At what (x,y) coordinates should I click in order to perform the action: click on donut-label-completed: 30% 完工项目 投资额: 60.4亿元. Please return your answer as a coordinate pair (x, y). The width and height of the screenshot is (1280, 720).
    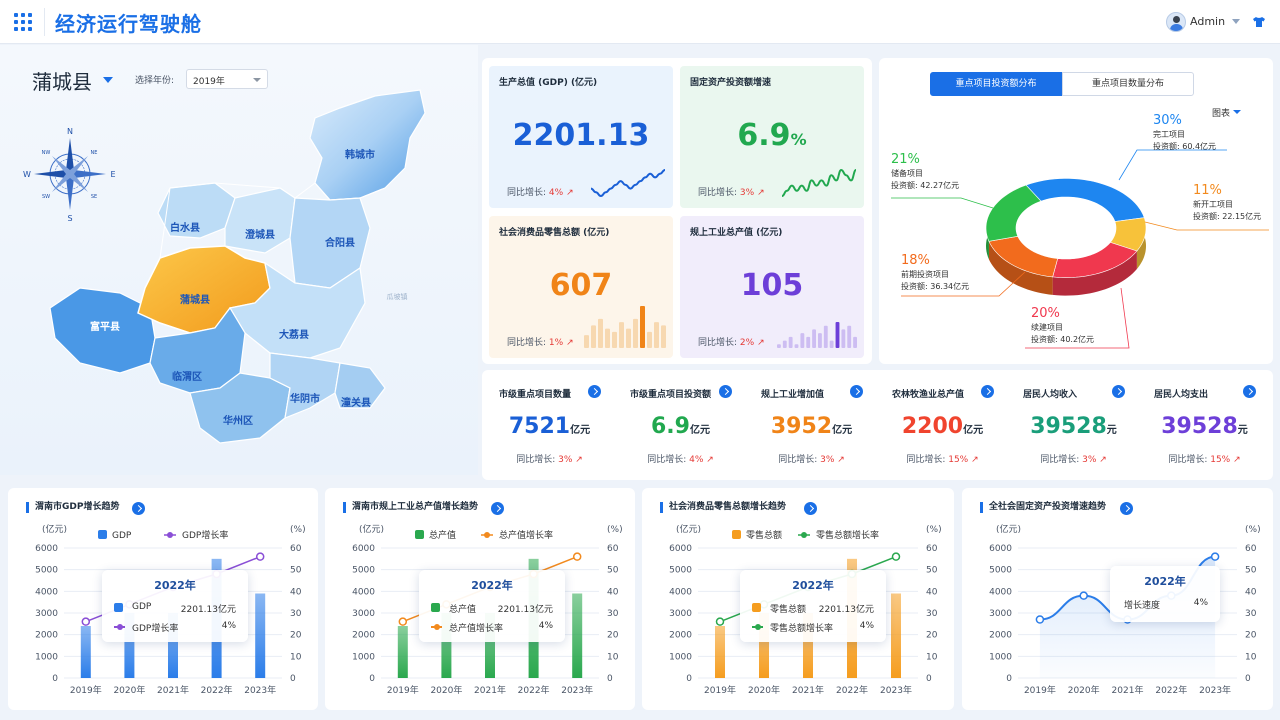
    Looking at the image, I should click on (1185, 132).